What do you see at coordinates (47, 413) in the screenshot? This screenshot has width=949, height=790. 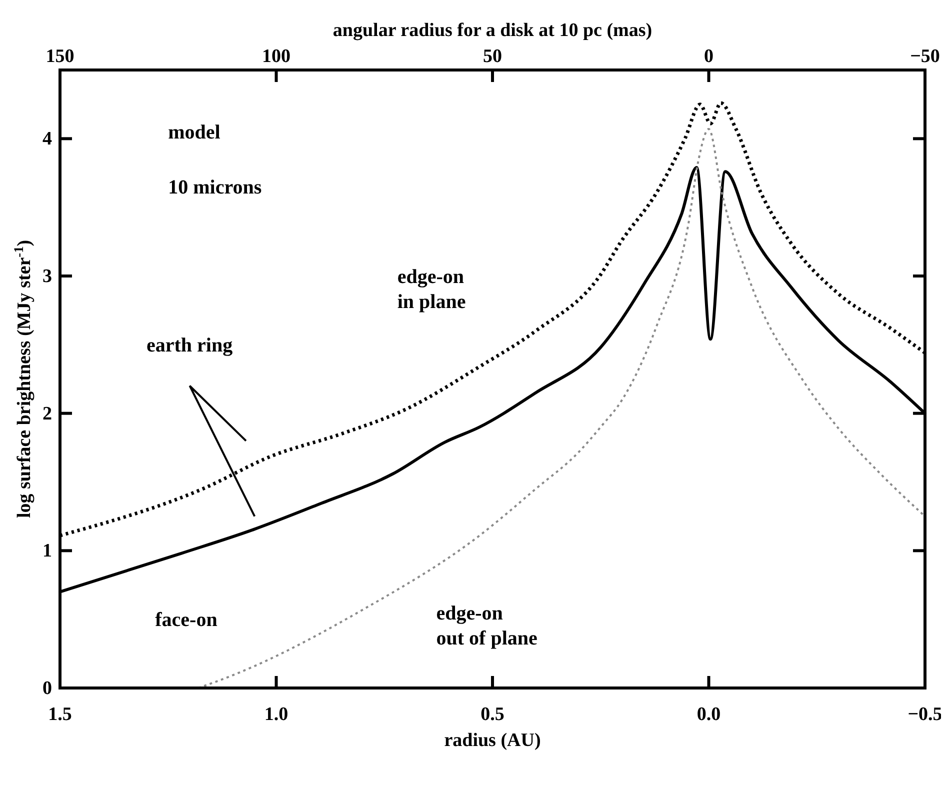 I see `y-tick-label: 2` at bounding box center [47, 413].